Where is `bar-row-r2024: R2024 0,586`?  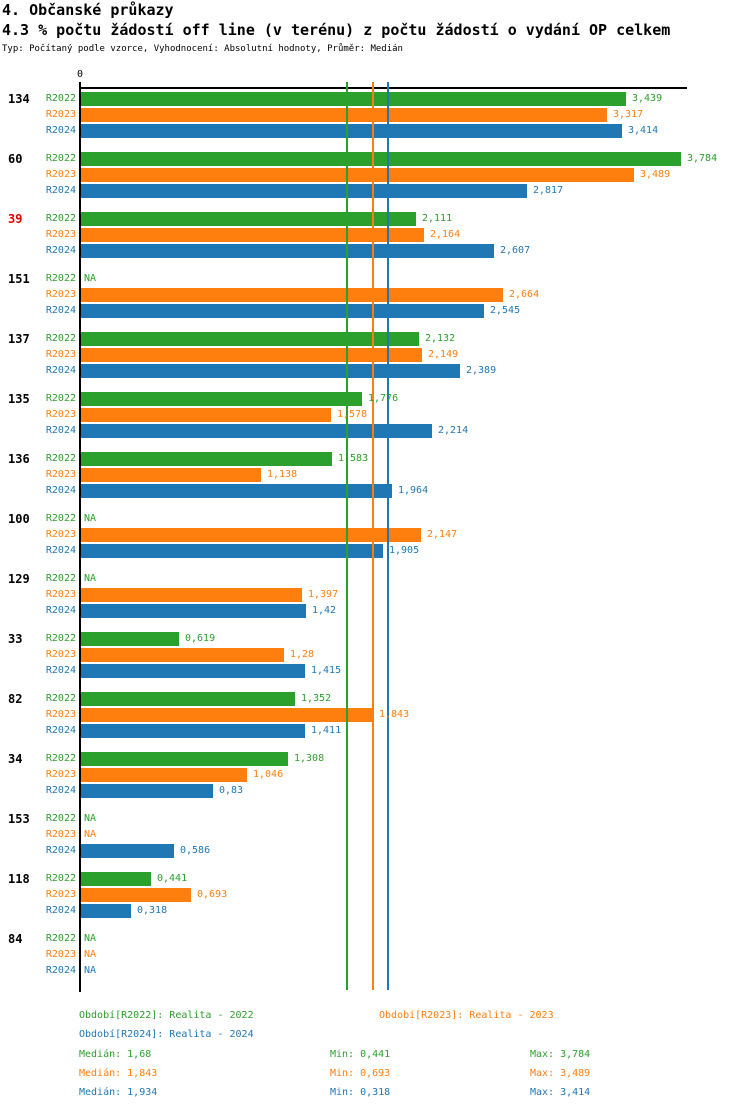 bar-row-r2024: R2024 0,586 is located at coordinates (375, 851).